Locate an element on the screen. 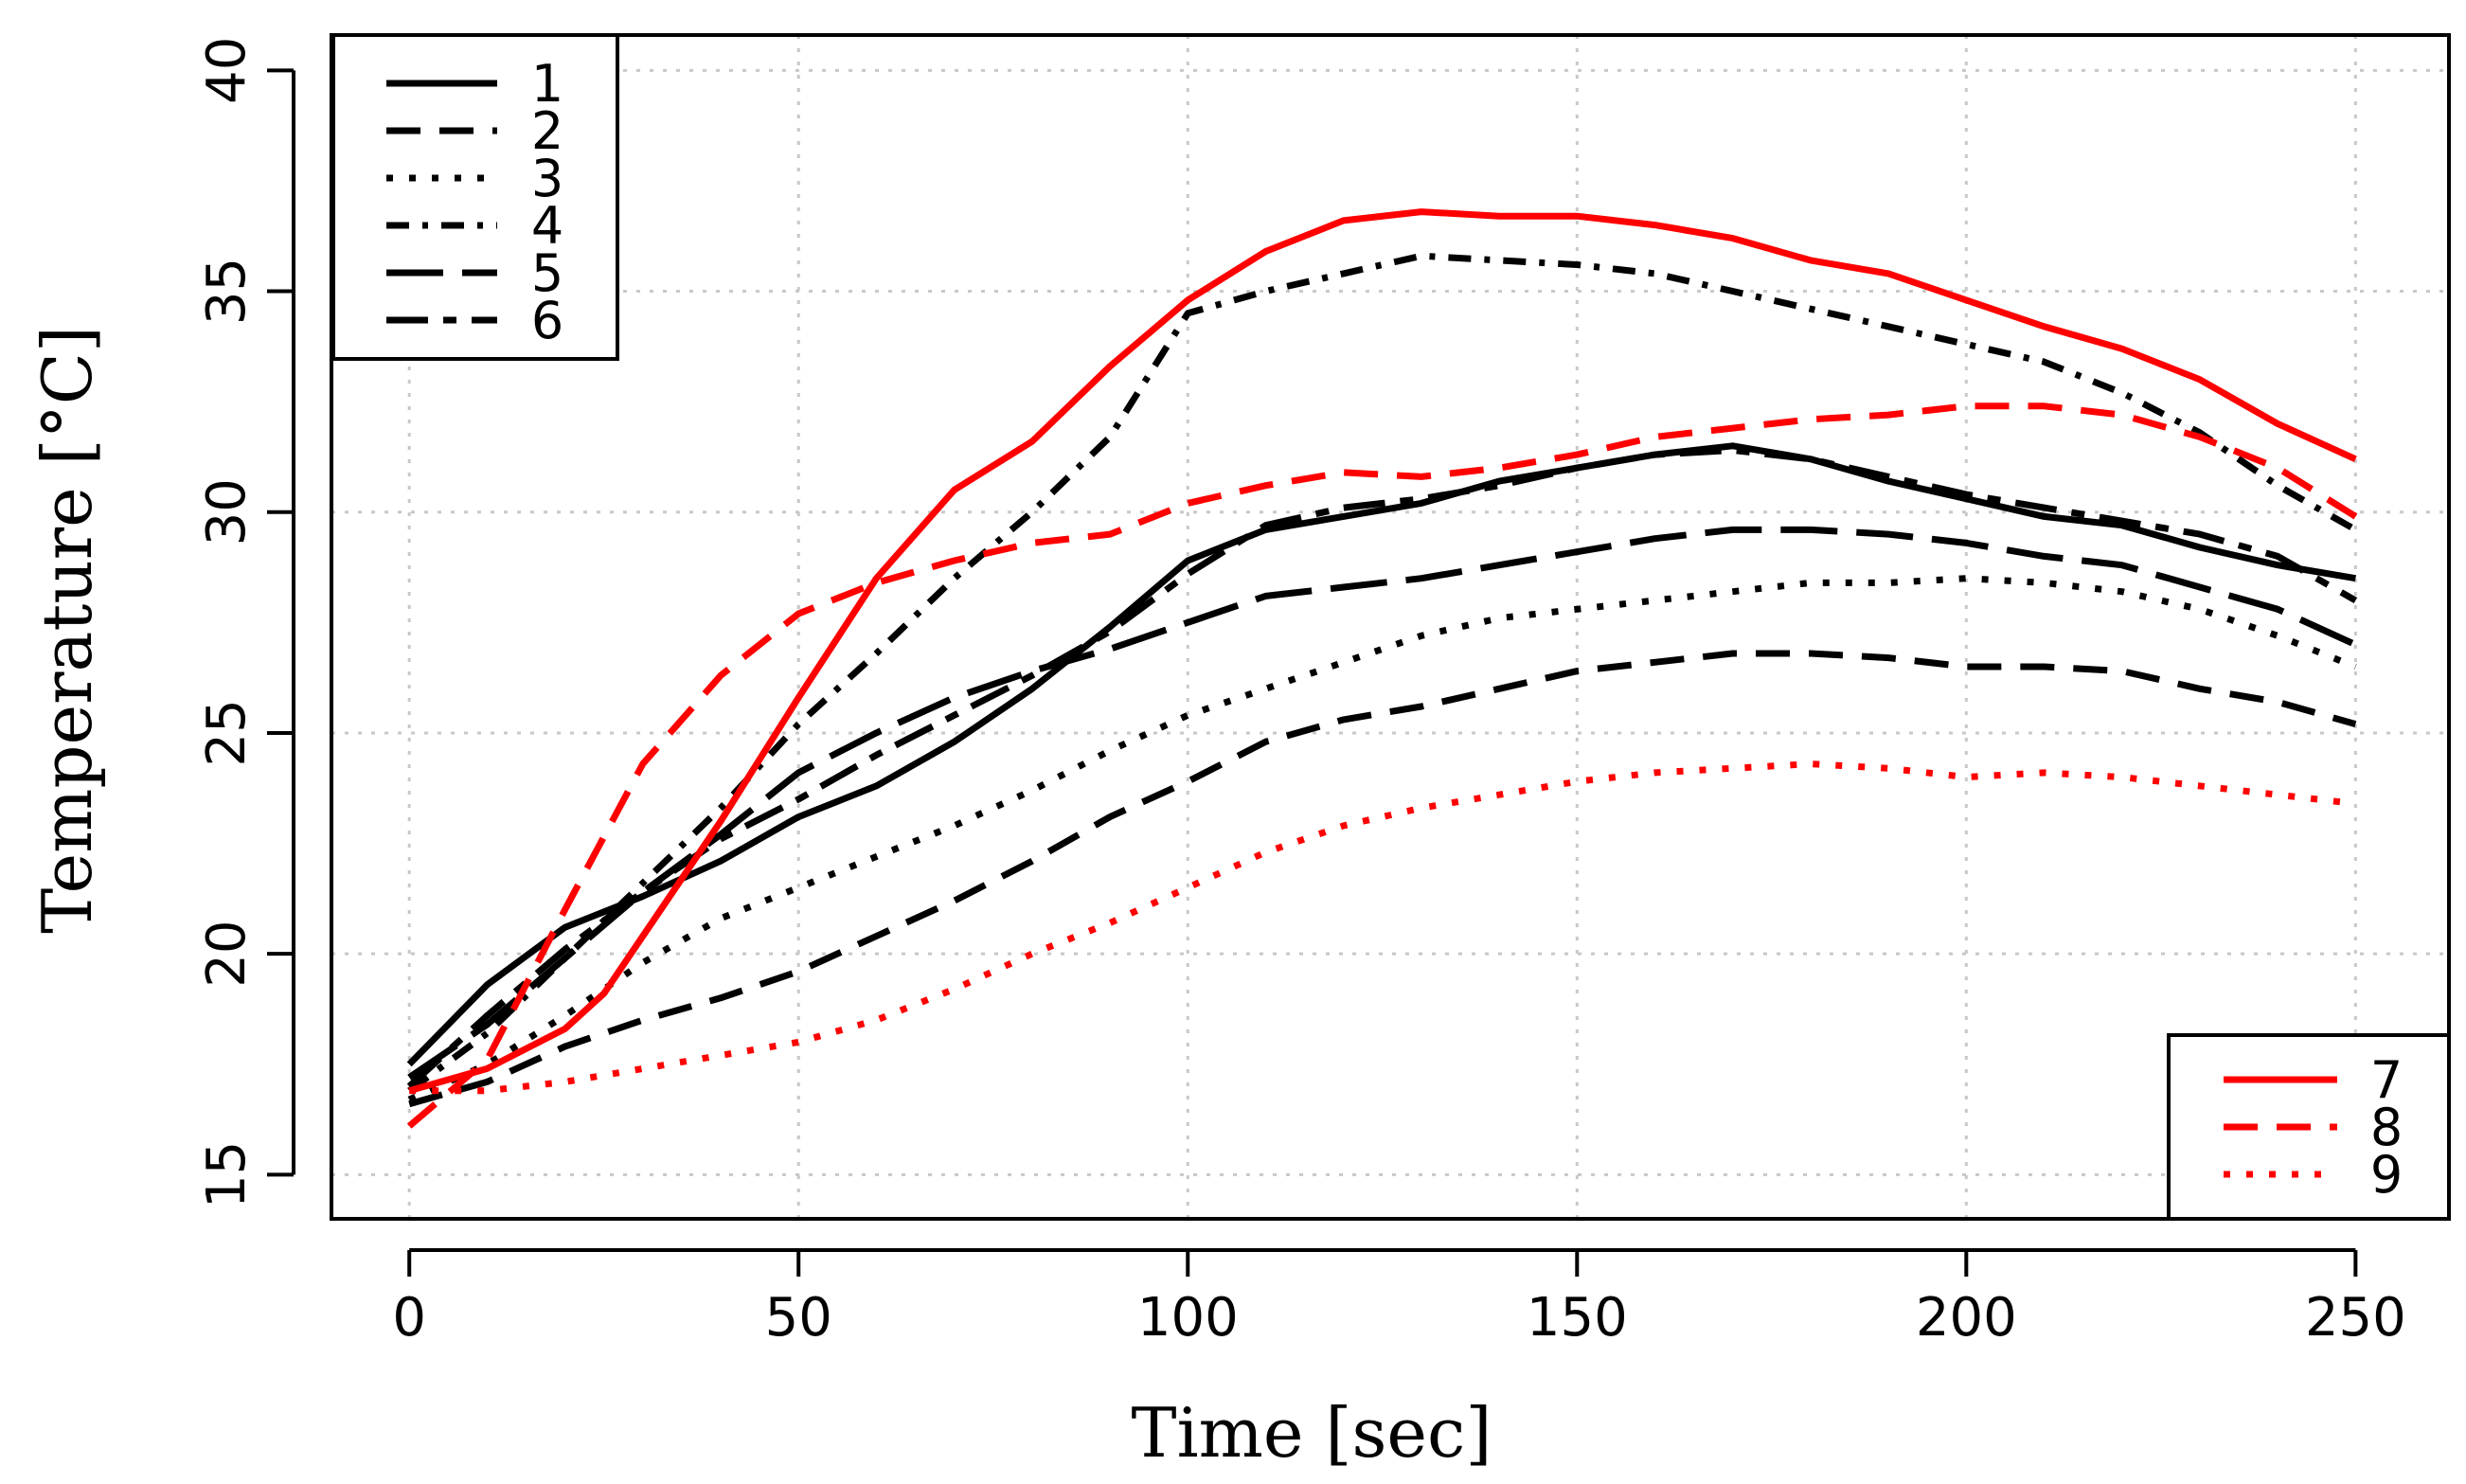 Image resolution: width=2466 pixels, height=1484 pixels. x-tick-label-1: 50 is located at coordinates (798, 1318).